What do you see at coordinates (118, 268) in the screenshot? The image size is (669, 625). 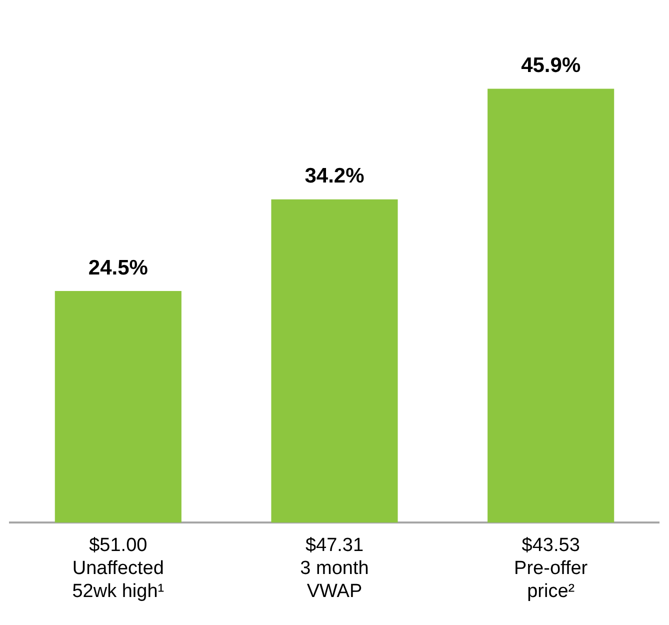 I see `data-label: 24.5%` at bounding box center [118, 268].